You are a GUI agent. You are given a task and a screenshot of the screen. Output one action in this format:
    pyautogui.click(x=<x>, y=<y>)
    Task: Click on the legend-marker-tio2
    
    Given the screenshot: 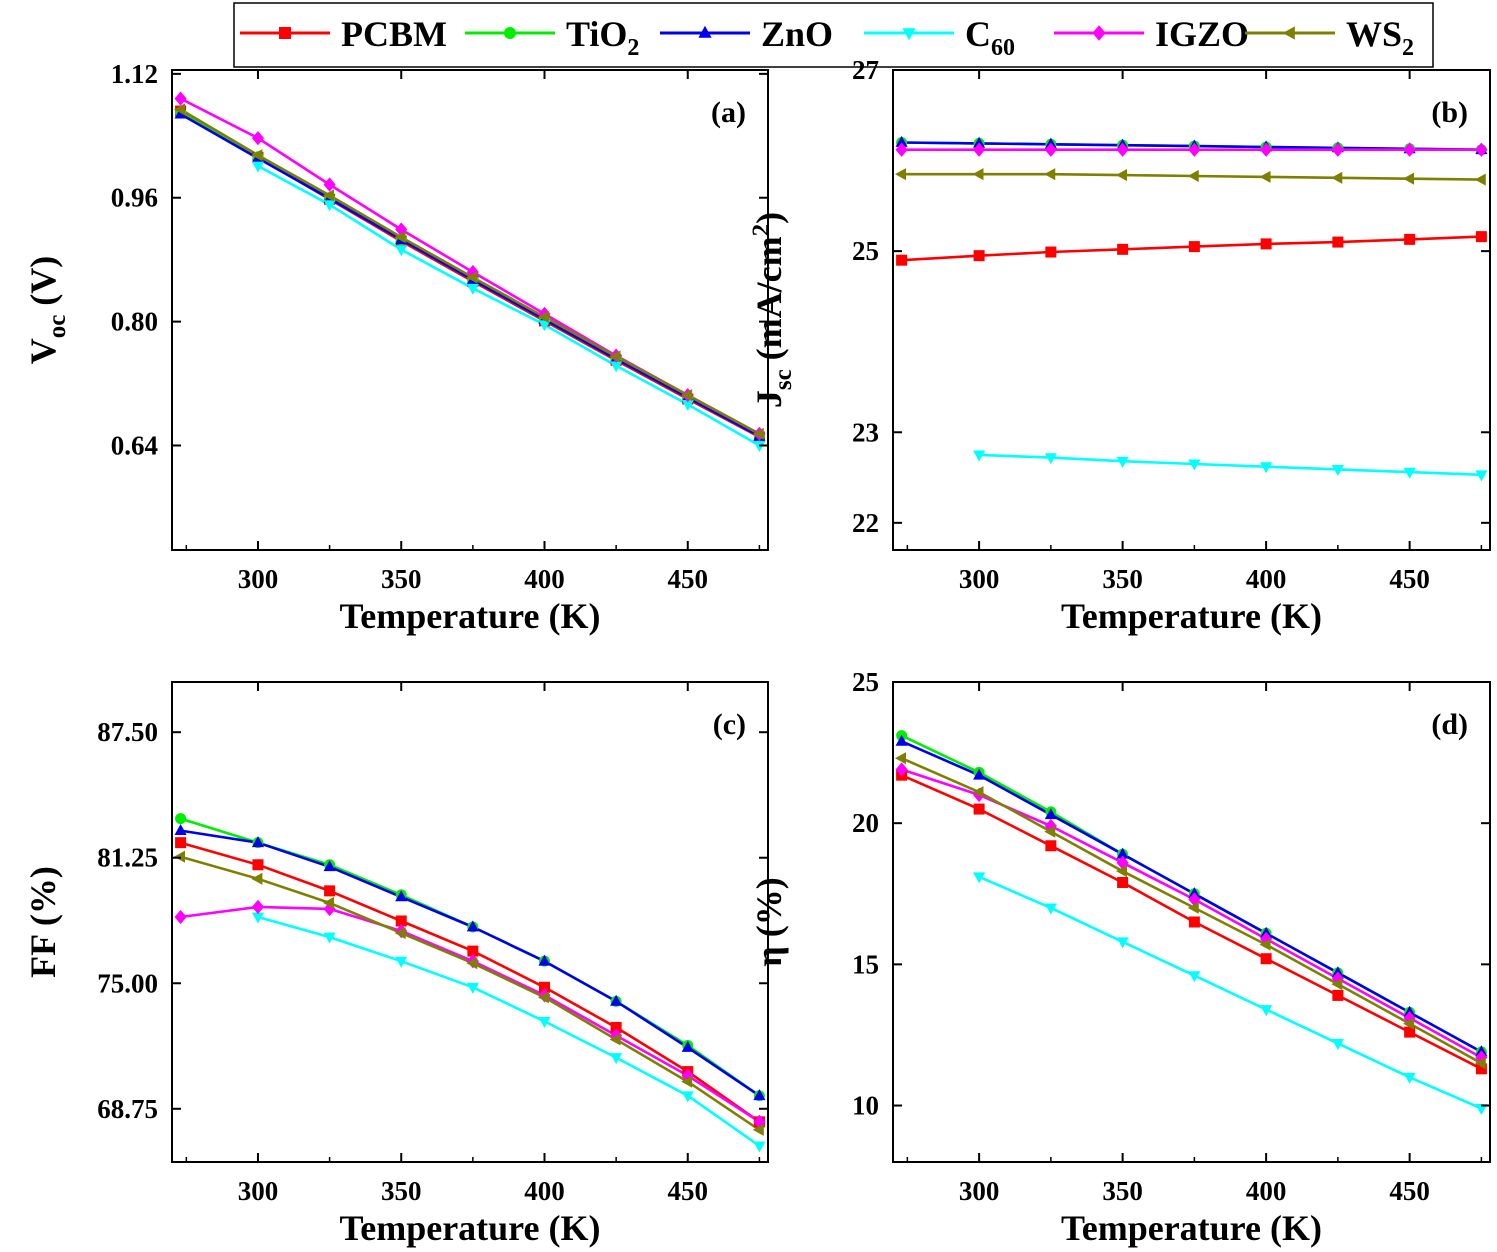 What is the action you would take?
    pyautogui.click(x=510, y=33)
    